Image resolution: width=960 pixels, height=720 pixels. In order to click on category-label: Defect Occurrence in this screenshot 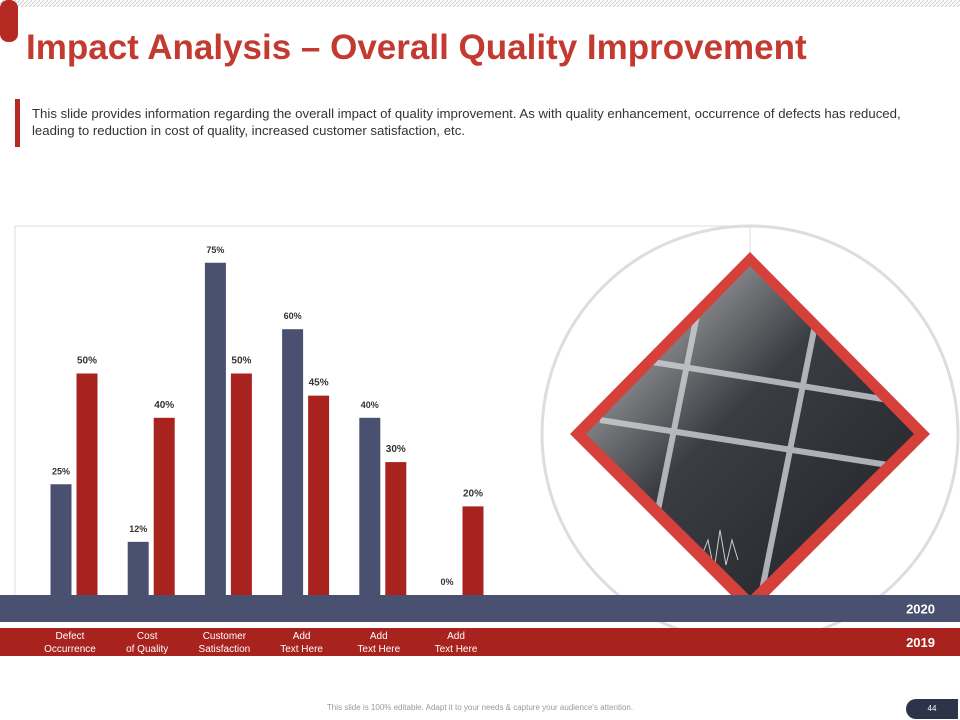, I will do `click(70, 643)`.